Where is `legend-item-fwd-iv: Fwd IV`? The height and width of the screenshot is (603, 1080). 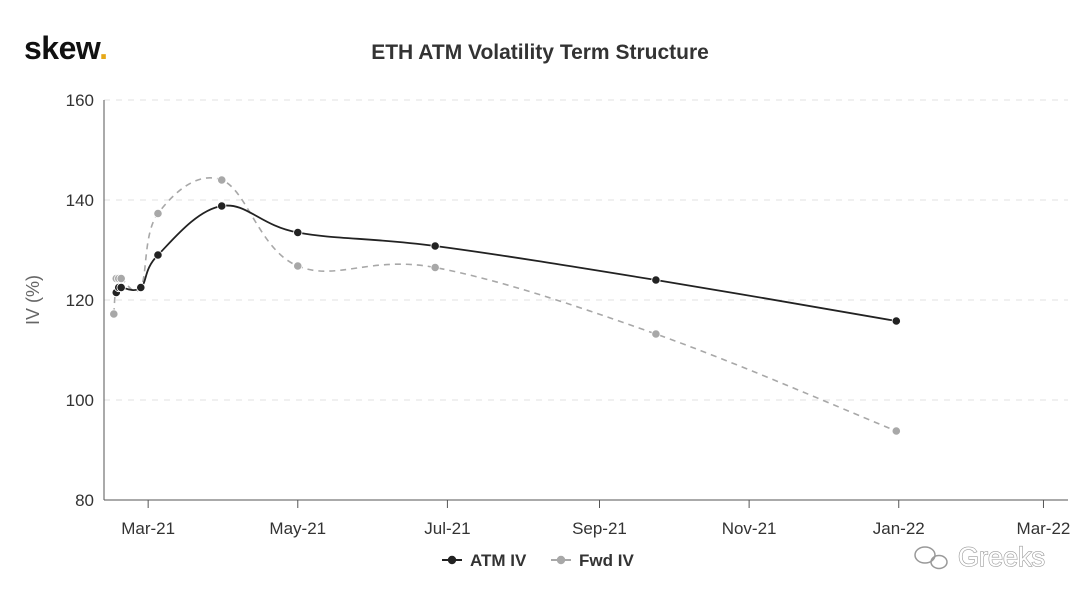
legend-item-fwd-iv: Fwd IV is located at coordinates (592, 560).